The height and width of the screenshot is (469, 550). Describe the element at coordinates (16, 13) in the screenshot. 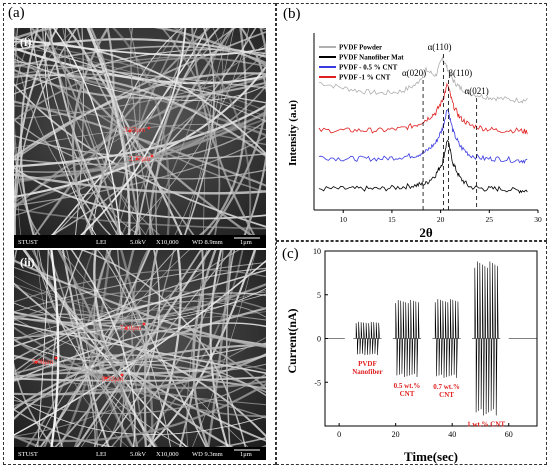

I see `panel-a-label: (a)` at that location.